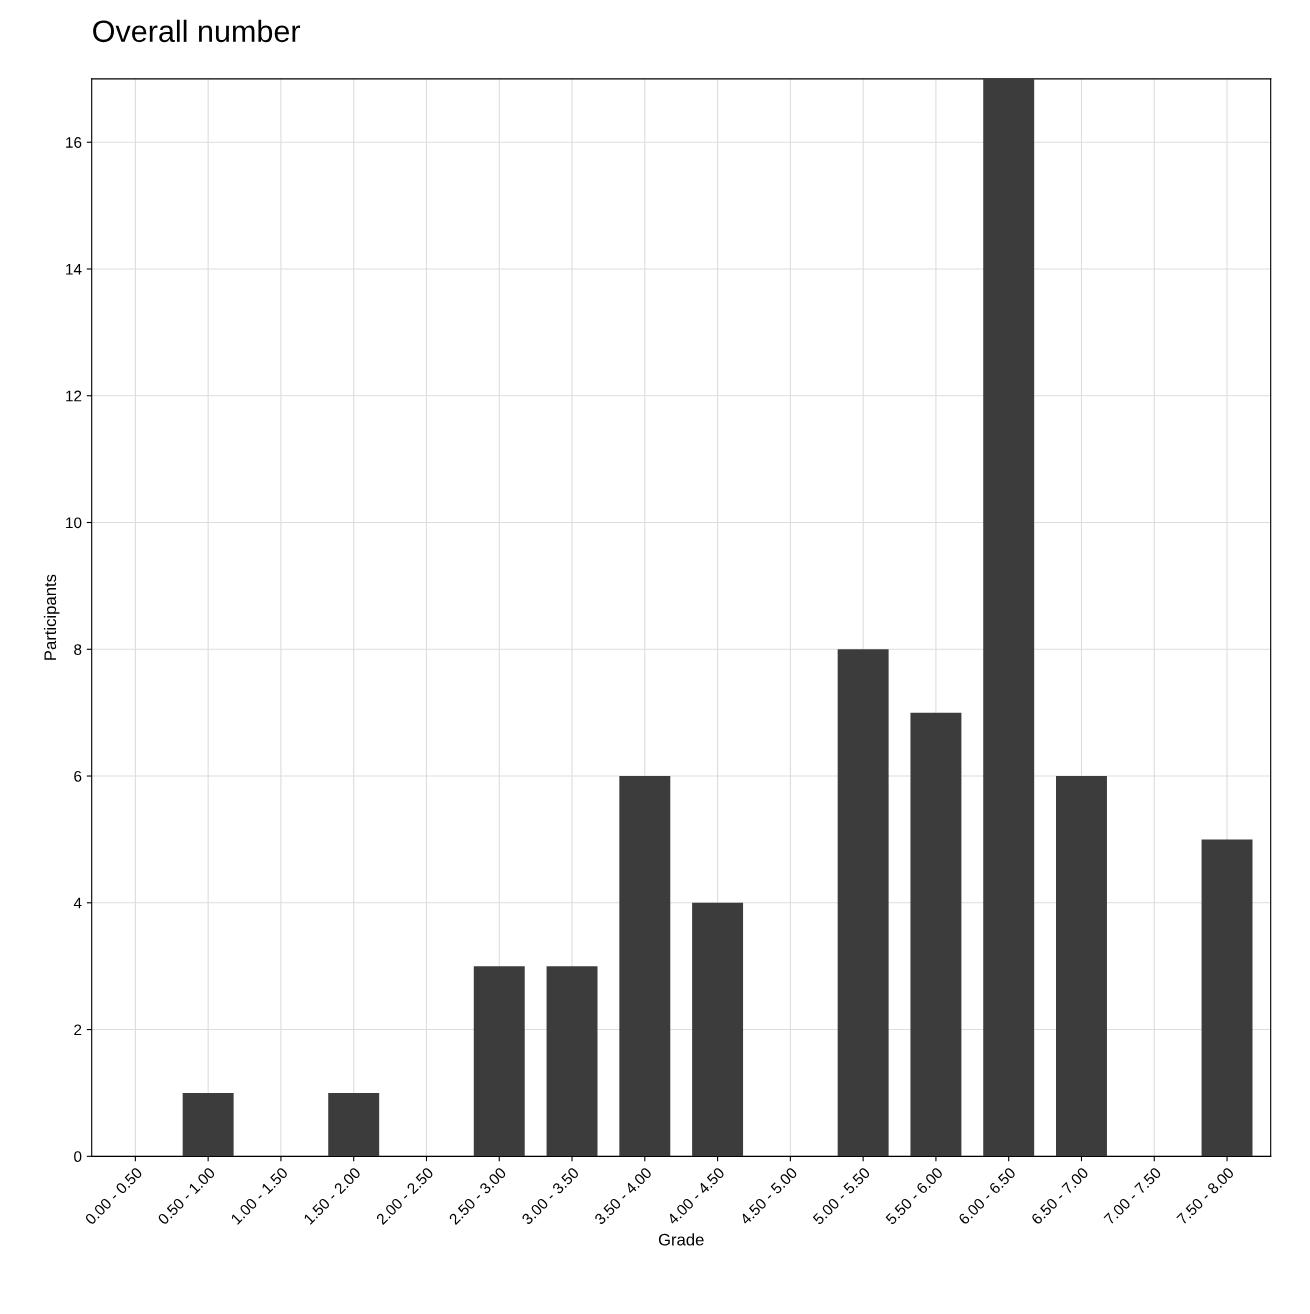 This screenshot has width=1310, height=1314. Describe the element at coordinates (74, 269) in the screenshot. I see `y-tick-label: 14` at that location.